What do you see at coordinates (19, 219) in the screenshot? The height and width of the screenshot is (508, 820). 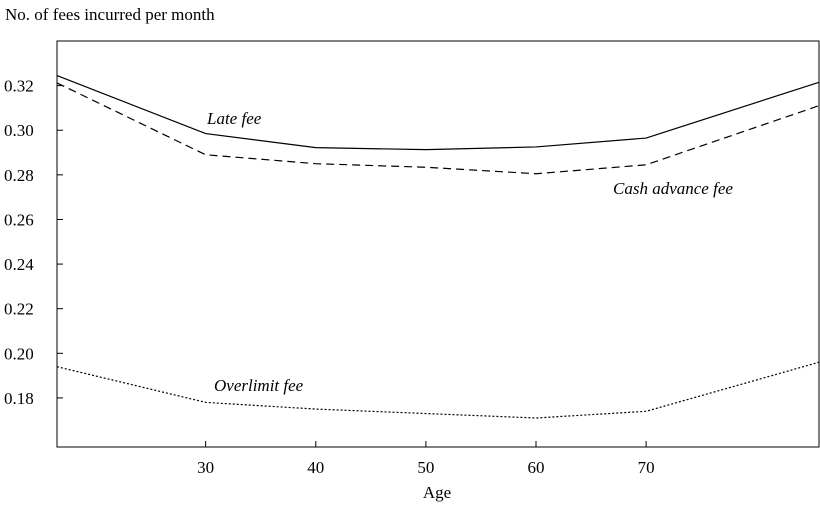 I see `y-tick-label: 0.26` at bounding box center [19, 219].